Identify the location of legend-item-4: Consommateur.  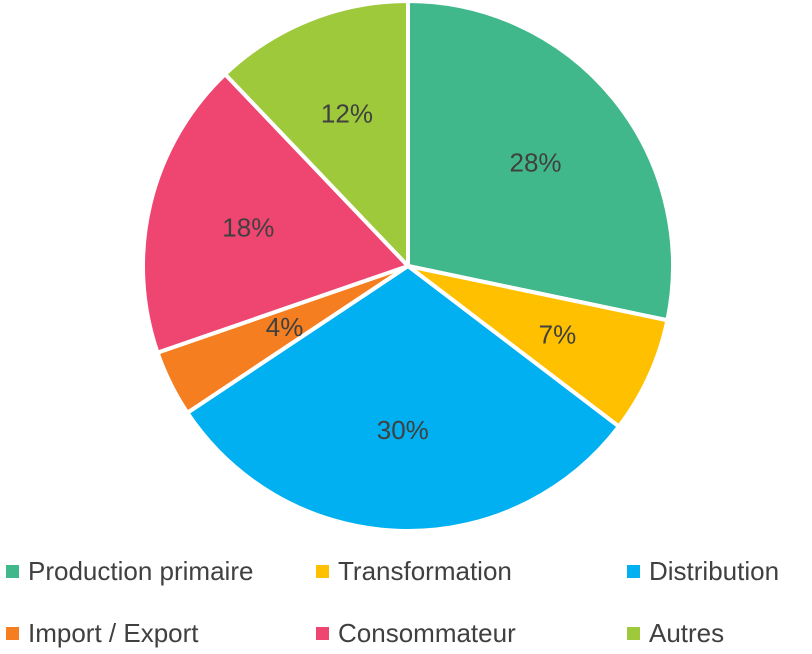
(416, 633).